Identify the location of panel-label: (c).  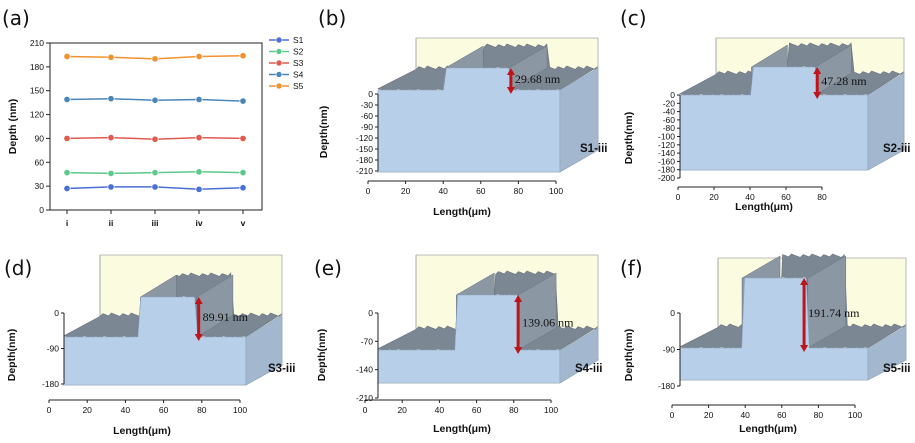
(633, 18).